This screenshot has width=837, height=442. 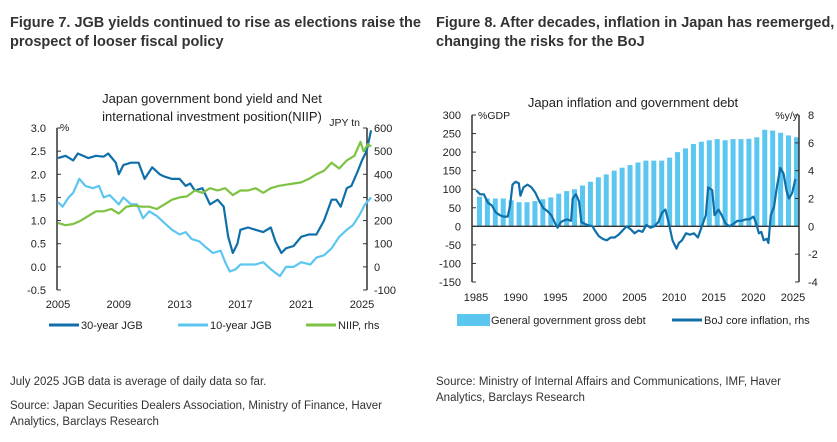 I want to click on chart2-y2-tick-label: 4, so click(x=811, y=172).